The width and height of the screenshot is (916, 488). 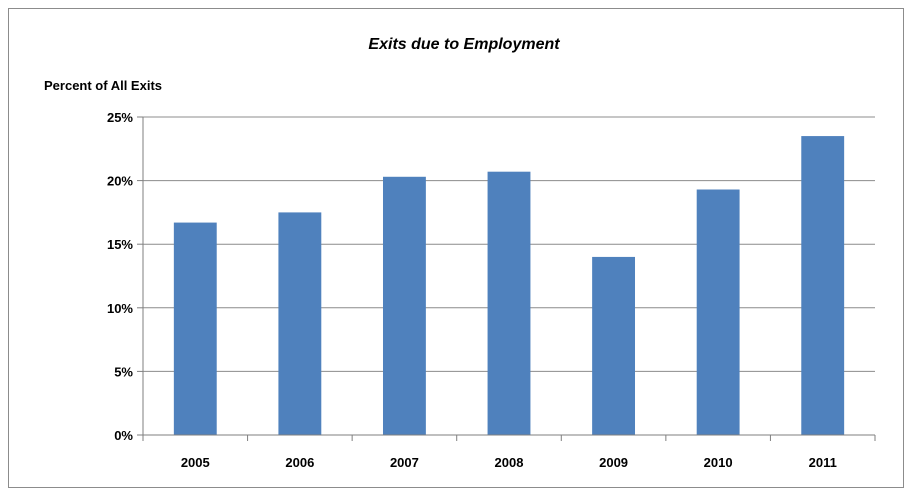 I want to click on x-tick-label: 2009, so click(x=613, y=462).